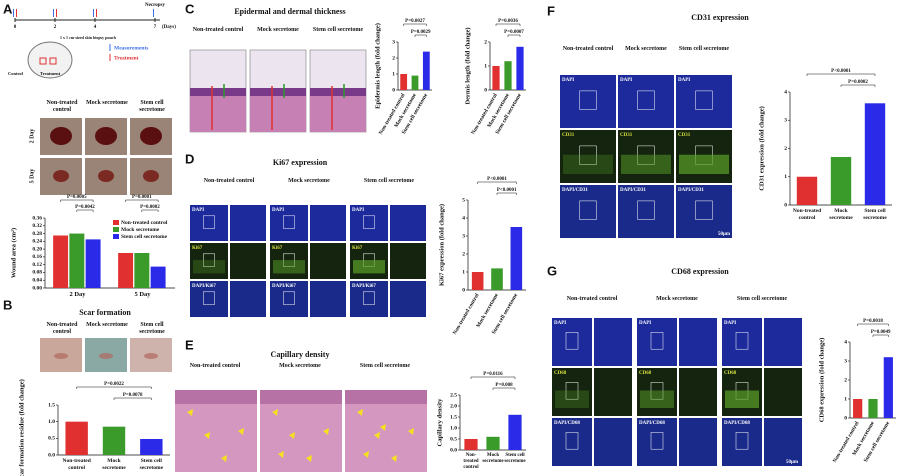 The height and width of the screenshot is (476, 913). I want to click on y-tick-label: 0.04, so click(37, 280).